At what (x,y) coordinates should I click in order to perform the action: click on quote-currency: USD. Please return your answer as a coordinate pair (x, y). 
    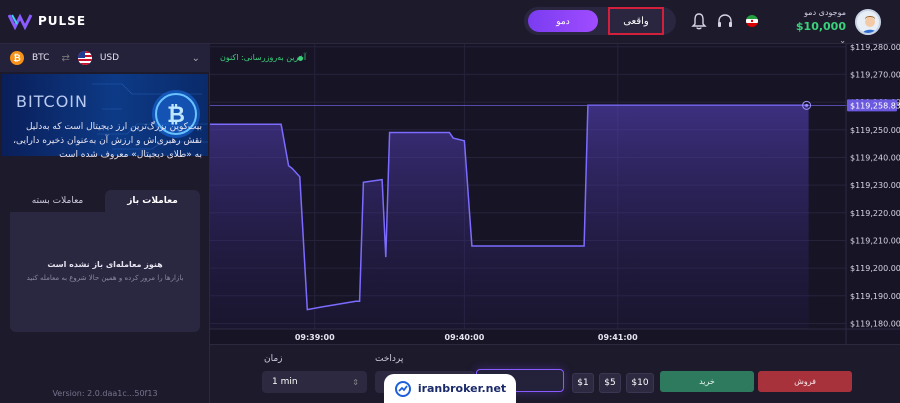
    Looking at the image, I should click on (109, 58).